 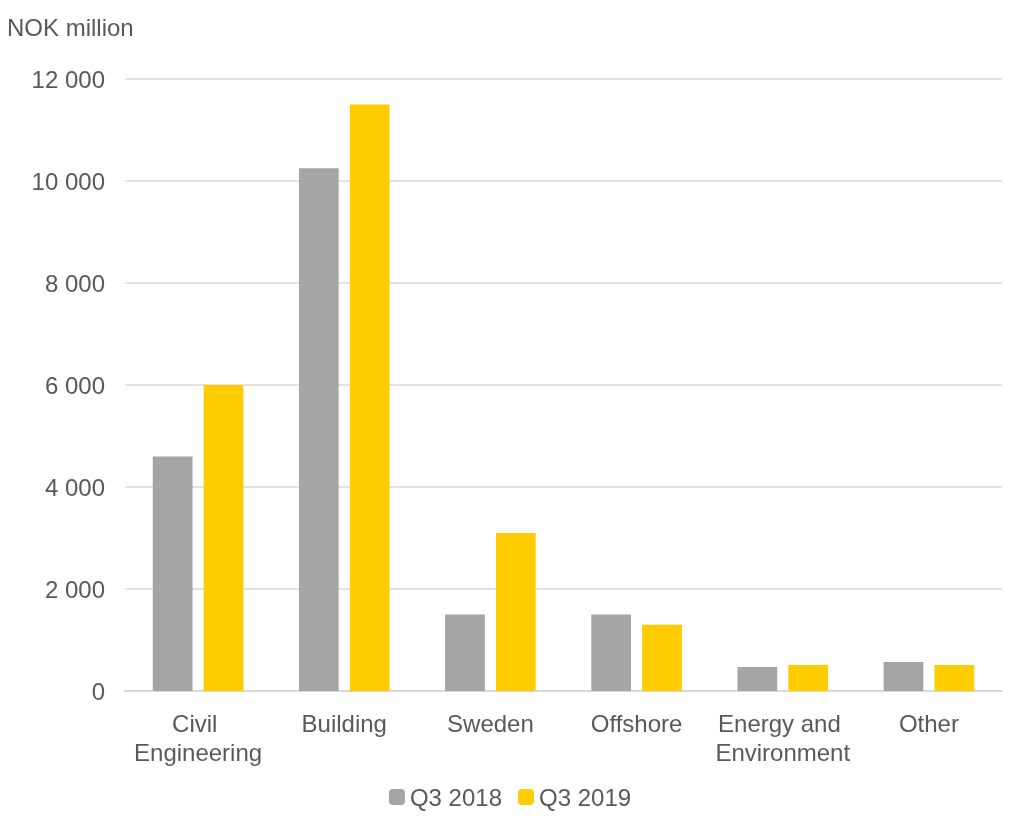 What do you see at coordinates (68, 79) in the screenshot?
I see `y-tick-label: 12 000` at bounding box center [68, 79].